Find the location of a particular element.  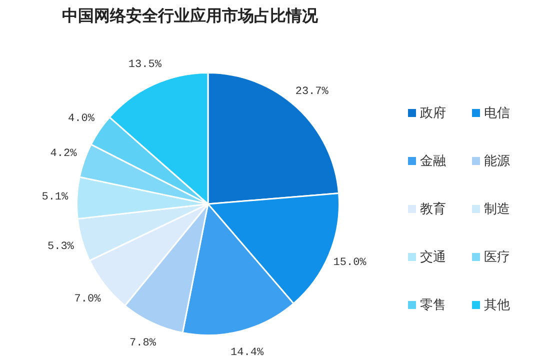

data-label: 4.2% is located at coordinates (64, 154).